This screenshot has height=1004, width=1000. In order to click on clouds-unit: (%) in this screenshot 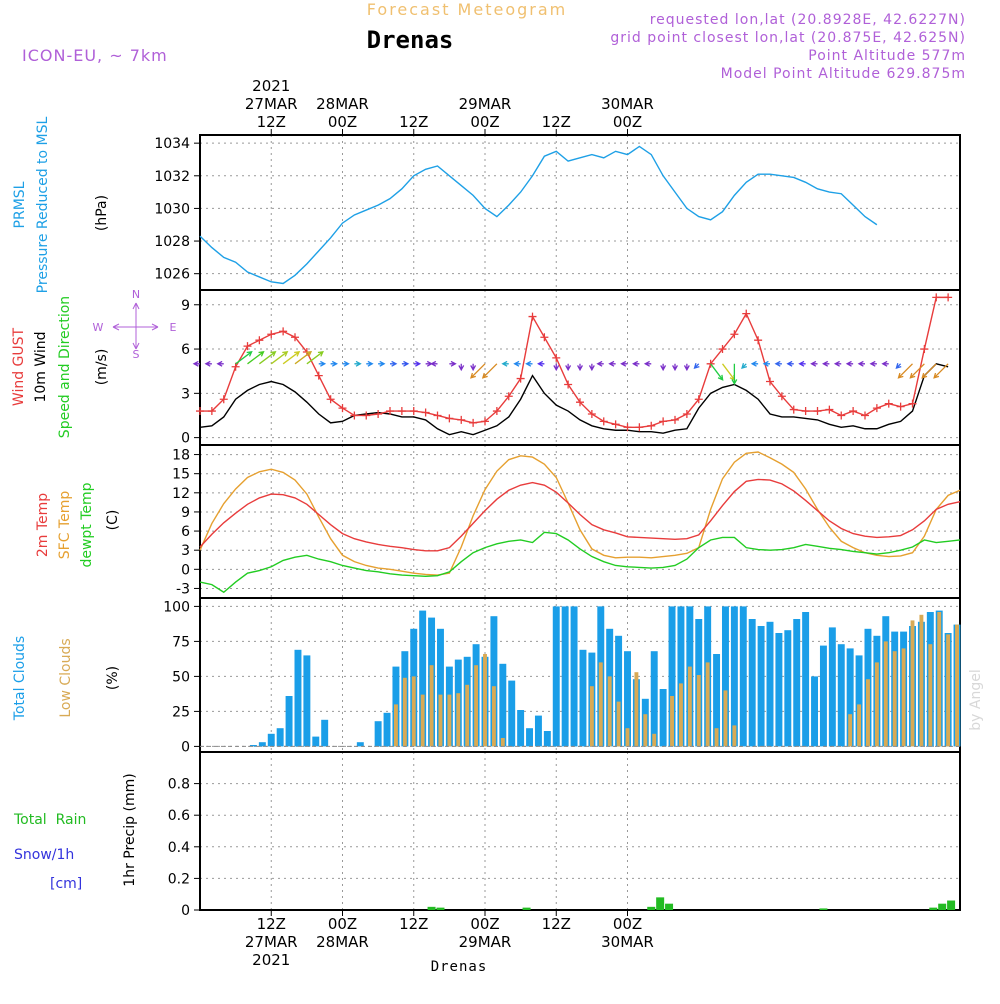, I will do `click(113, 678)`.